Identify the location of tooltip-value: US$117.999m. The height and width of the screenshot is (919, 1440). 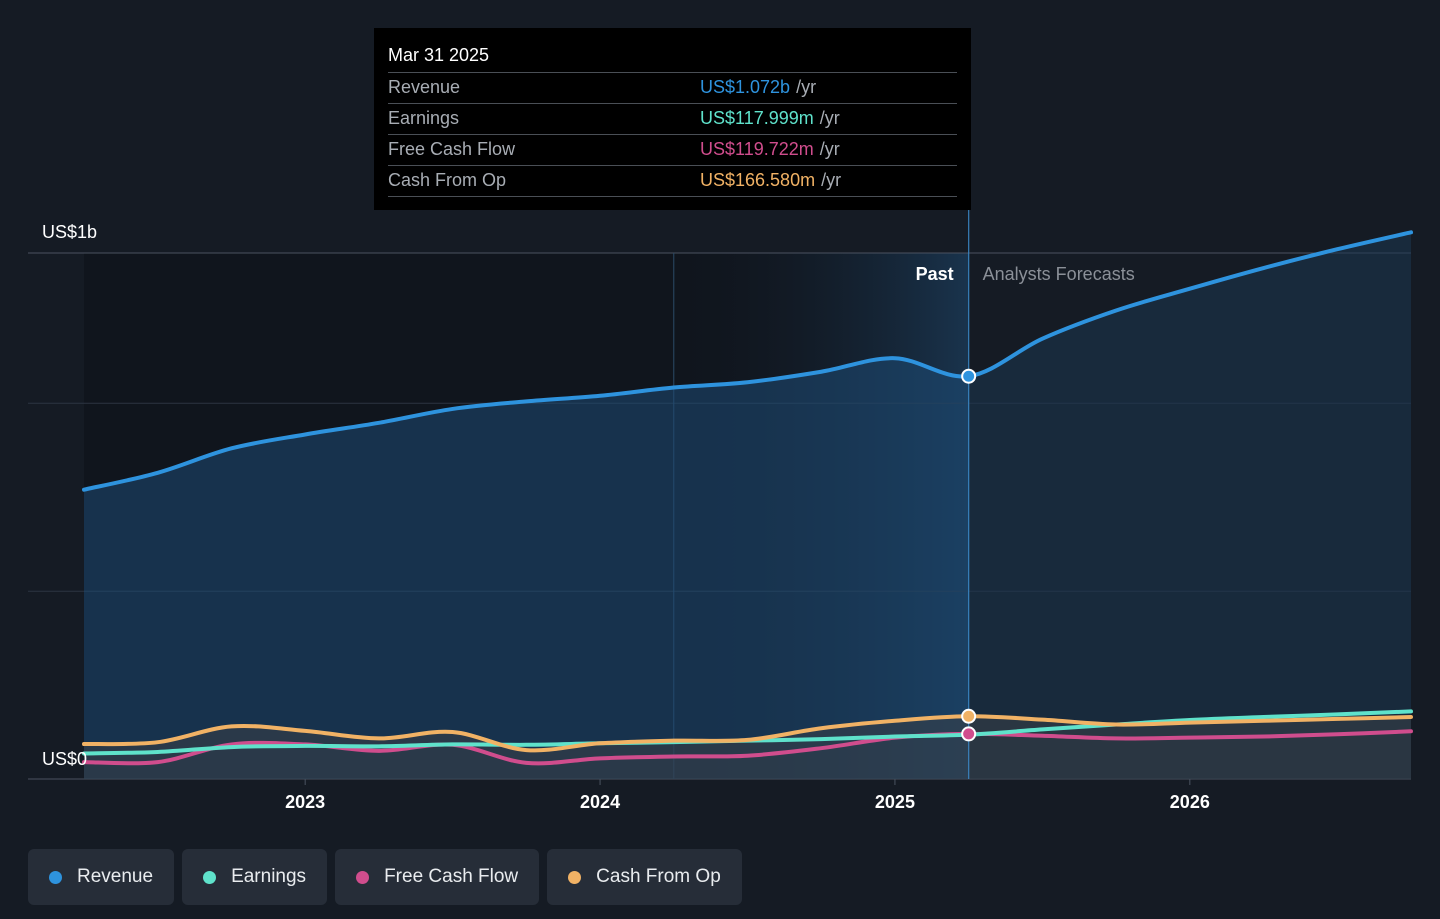
(757, 118).